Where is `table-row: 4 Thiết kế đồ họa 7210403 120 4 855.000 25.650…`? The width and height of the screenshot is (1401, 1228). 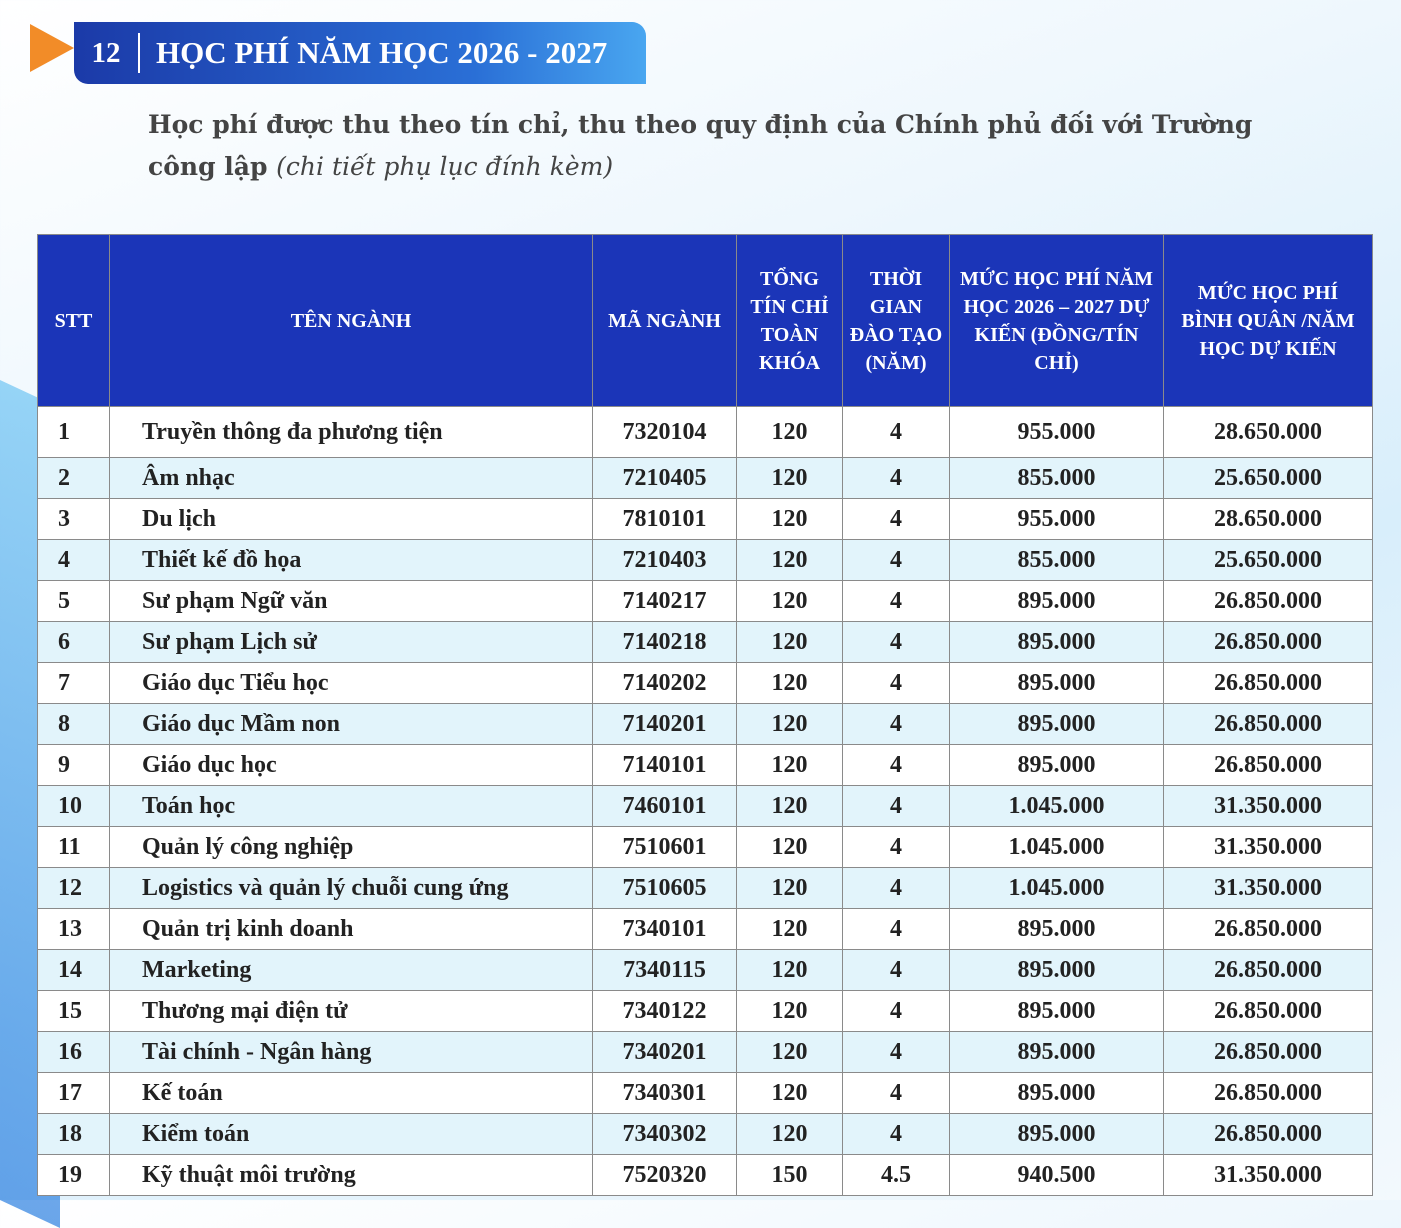 table-row: 4 Thiết kế đồ họa 7210403 120 4 855.000 25.650… is located at coordinates (705, 560).